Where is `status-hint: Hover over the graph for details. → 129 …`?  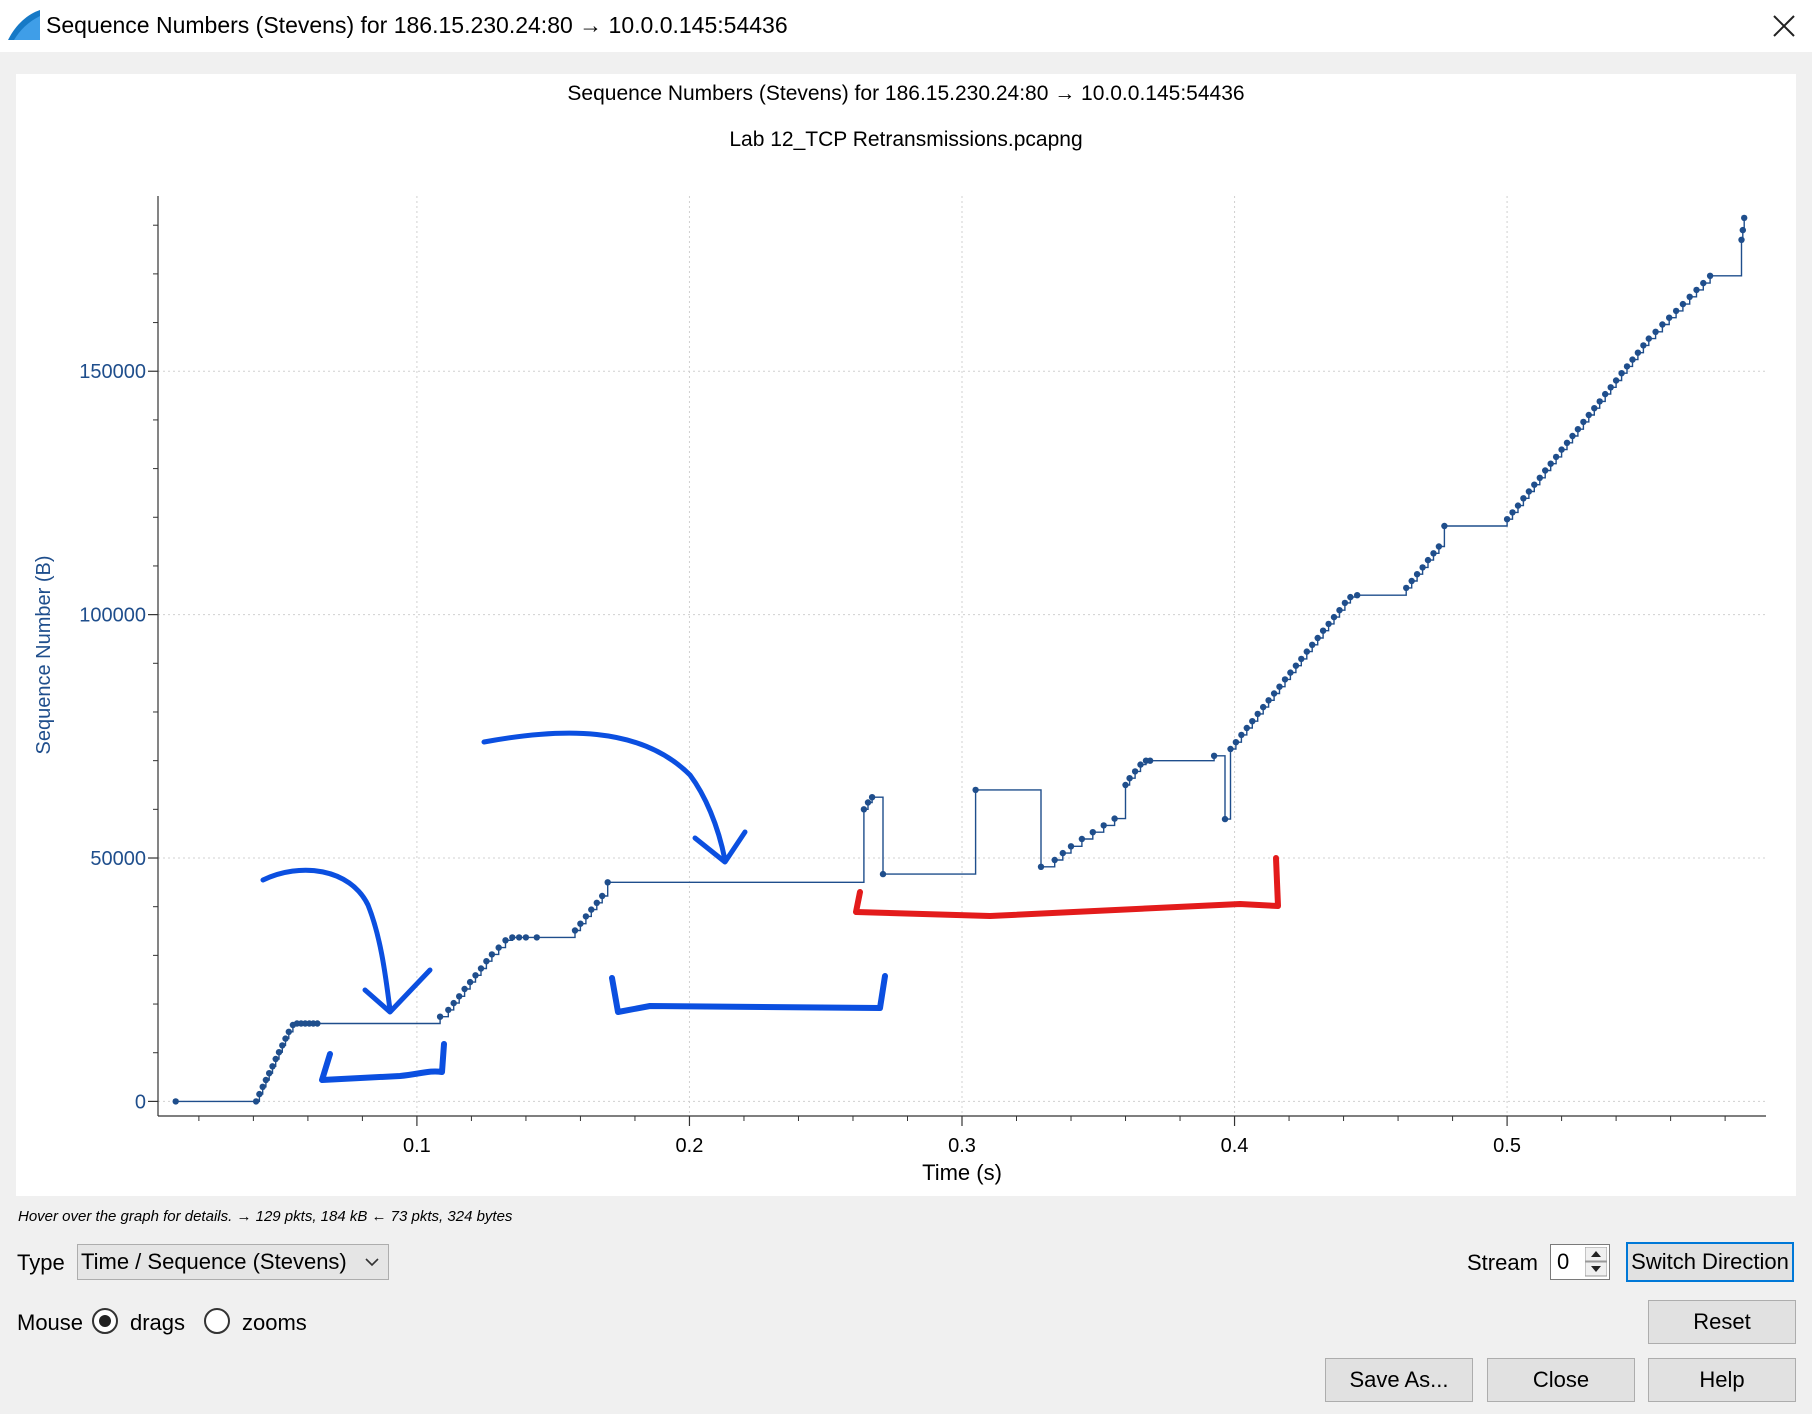
status-hint: Hover over the graph for details. → 129 … is located at coordinates (265, 1216).